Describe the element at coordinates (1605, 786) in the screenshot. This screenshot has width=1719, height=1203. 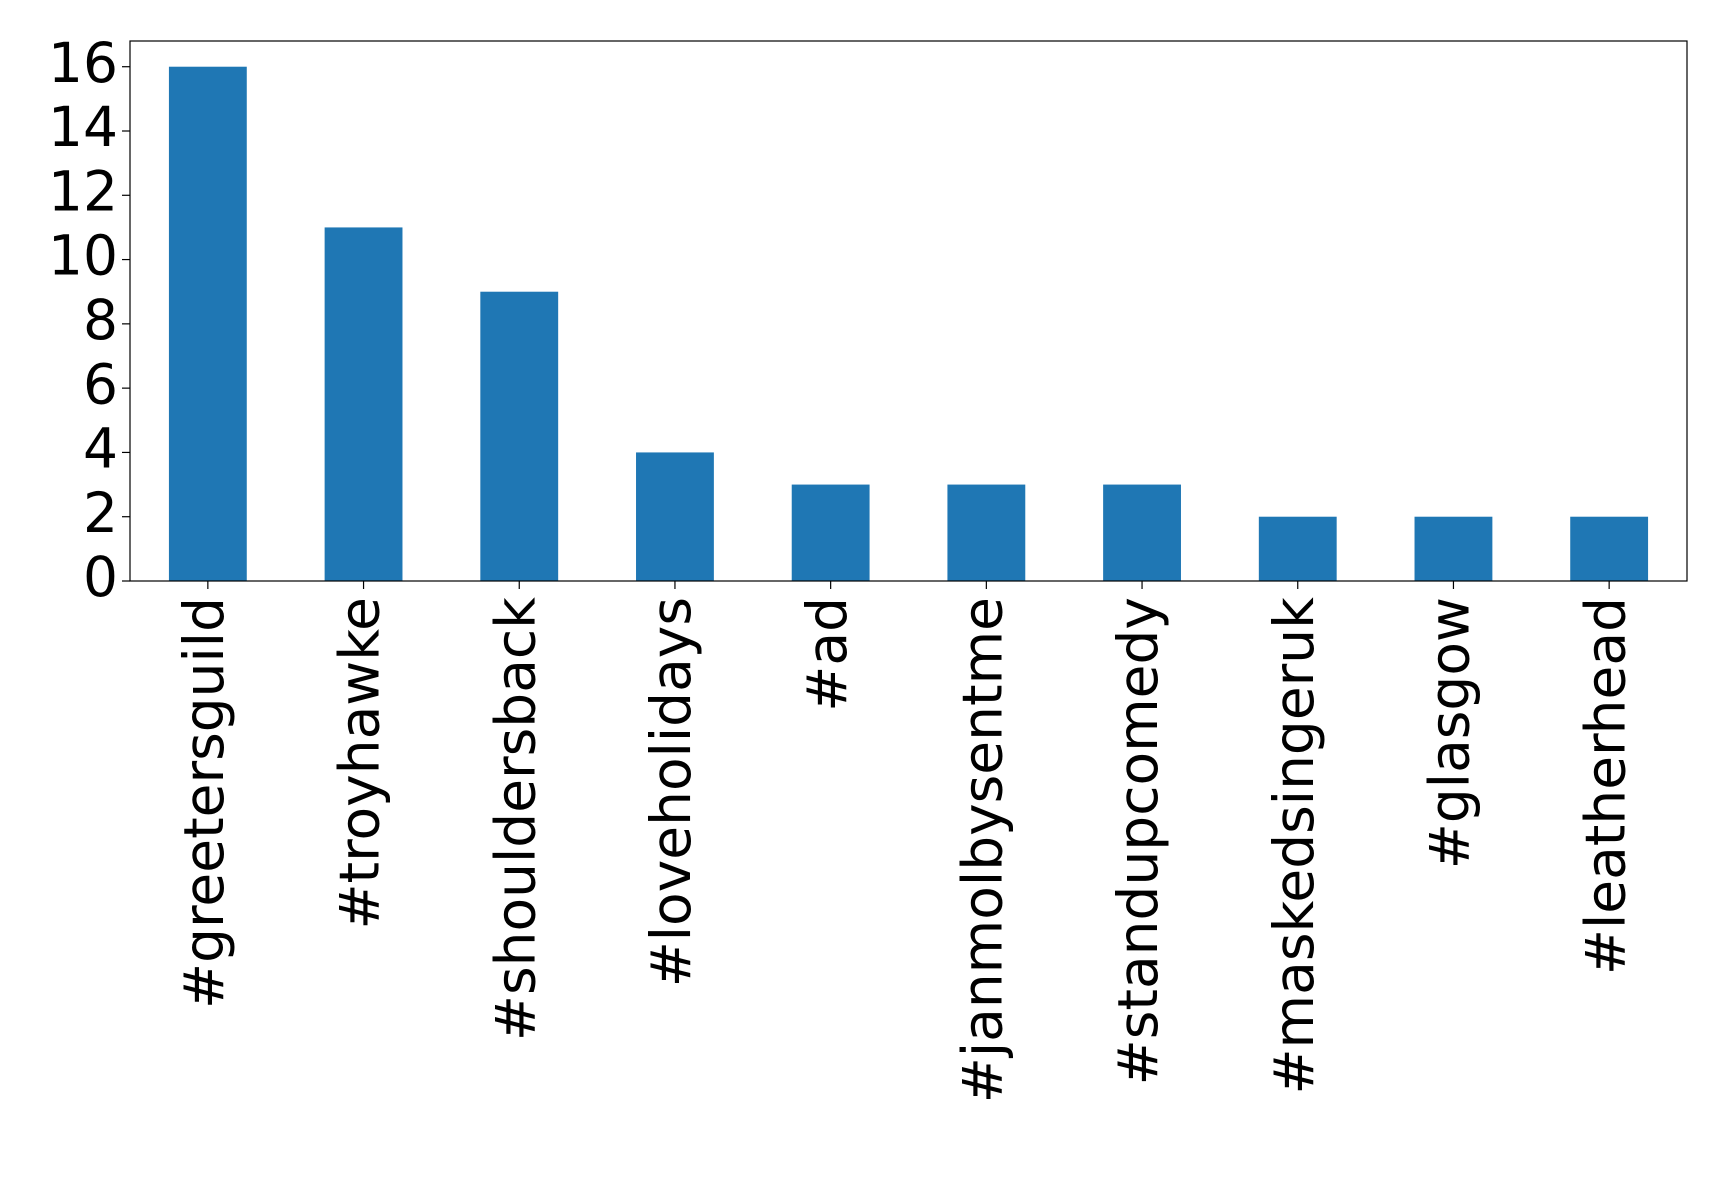
I see `x-tick-label: #leatherhead` at that location.